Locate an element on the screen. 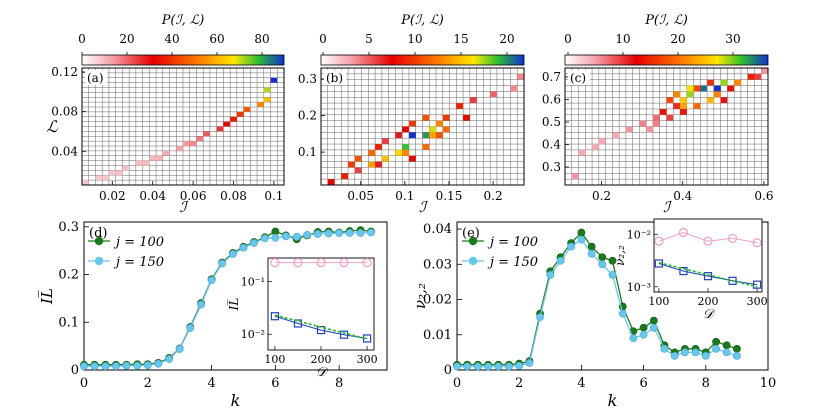 This screenshot has width=830, height=413. heatmap-c-colorbar-tick-label: 30 is located at coordinates (732, 39).